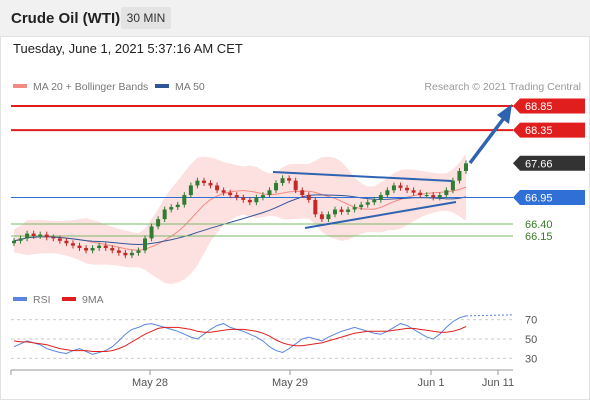  Describe the element at coordinates (539, 237) in the screenshot. I see `level-label-66.15: 66.15` at that location.